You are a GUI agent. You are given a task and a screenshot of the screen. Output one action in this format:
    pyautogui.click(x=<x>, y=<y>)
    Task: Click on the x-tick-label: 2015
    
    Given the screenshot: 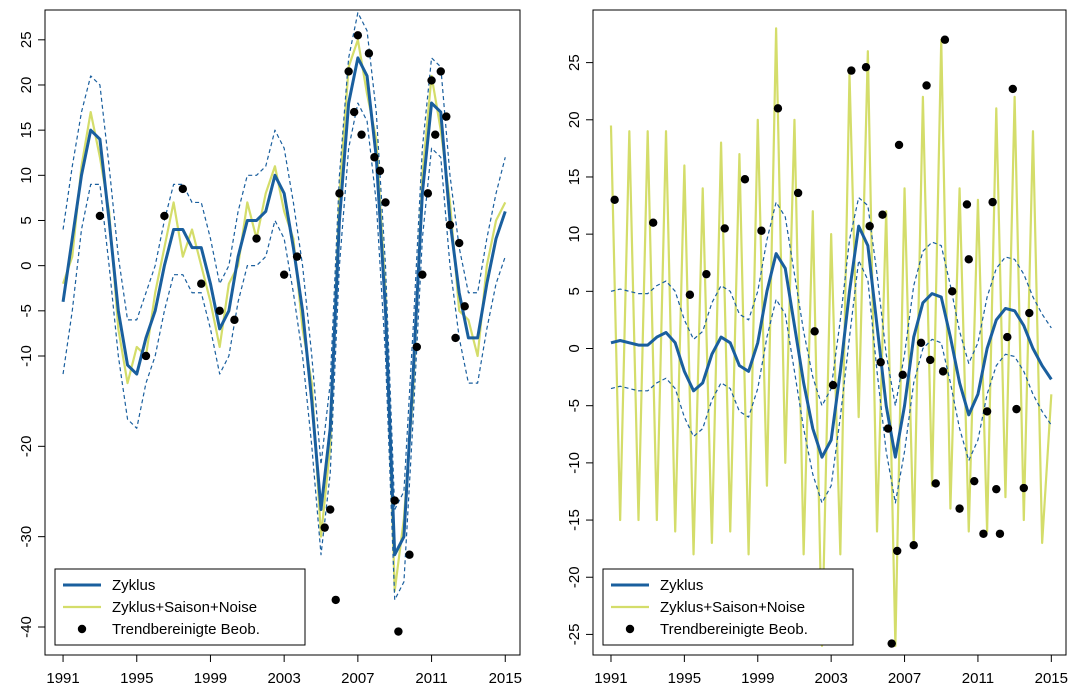 What is the action you would take?
    pyautogui.click(x=505, y=678)
    